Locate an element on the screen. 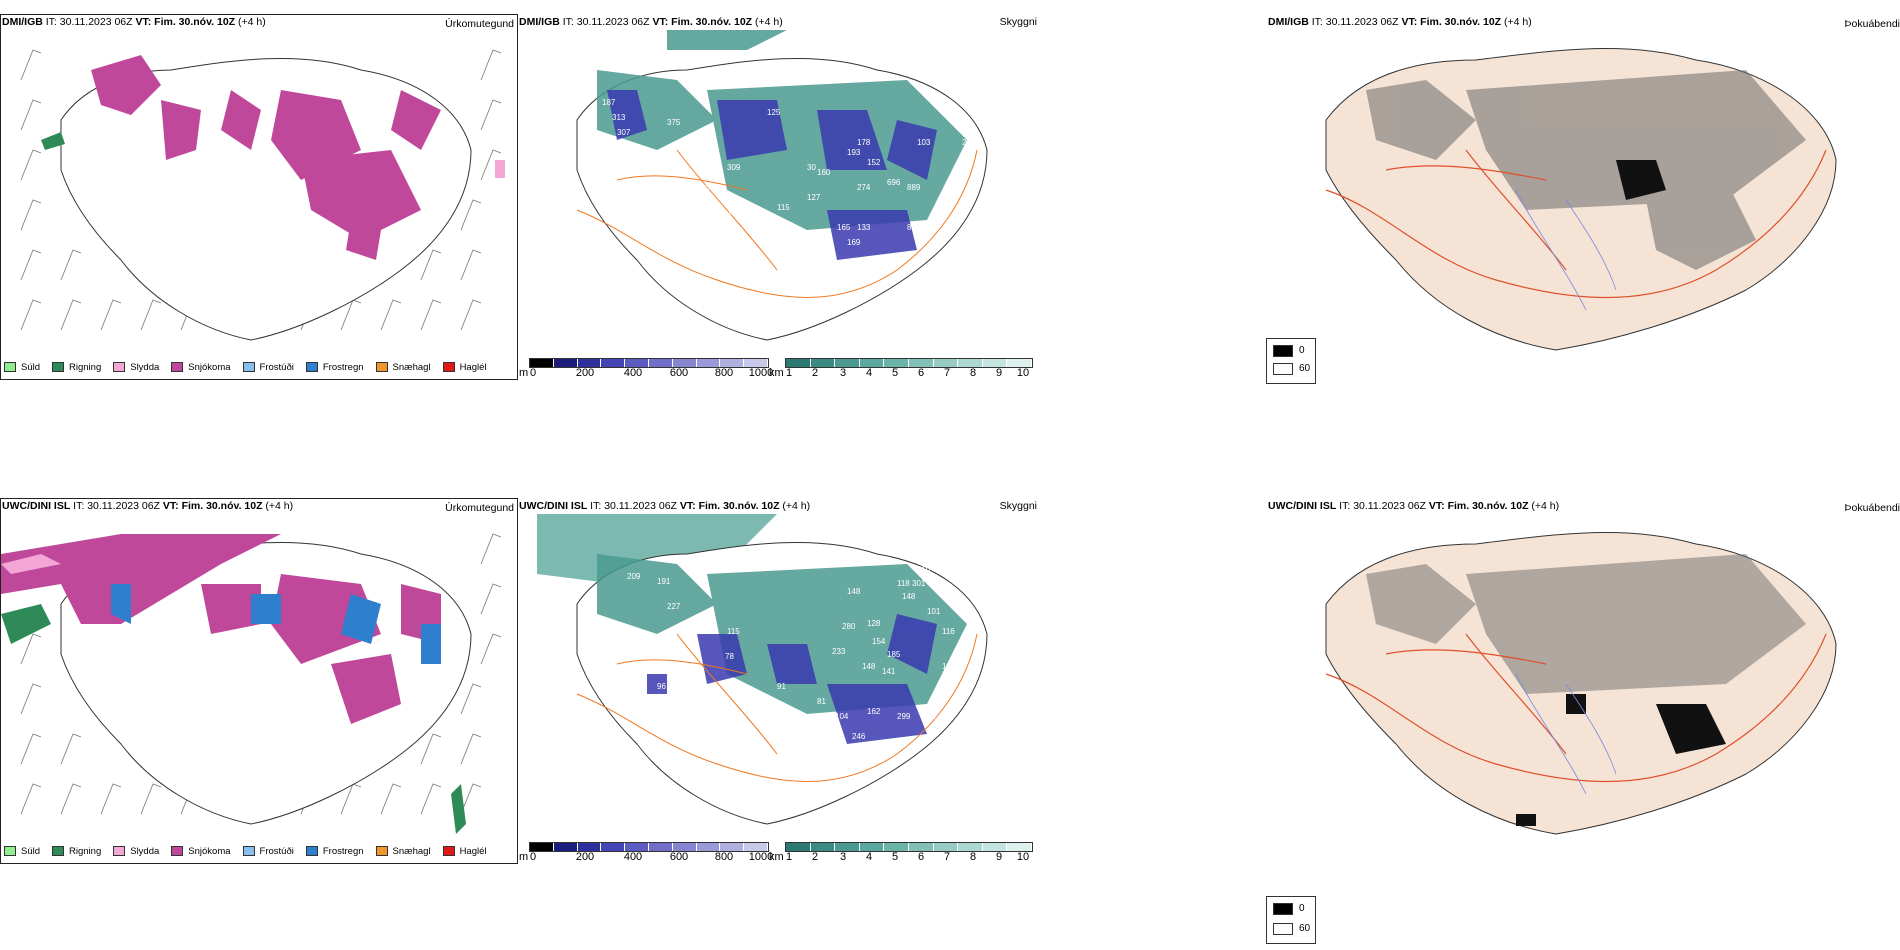 The height and width of the screenshot is (950, 1900). colorbar-tick: 800 is located at coordinates (724, 373).